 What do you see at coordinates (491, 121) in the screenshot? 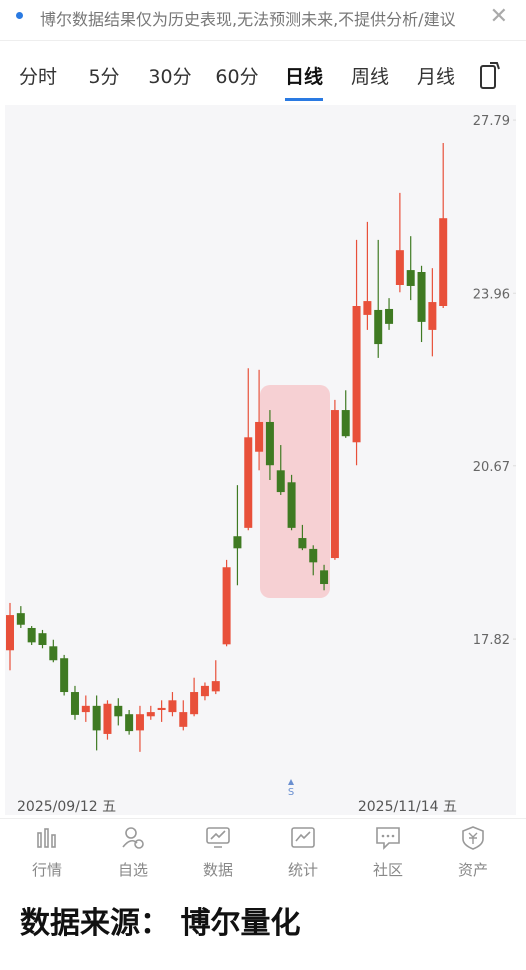
I see `y-tick-label: 27.79` at bounding box center [491, 121].